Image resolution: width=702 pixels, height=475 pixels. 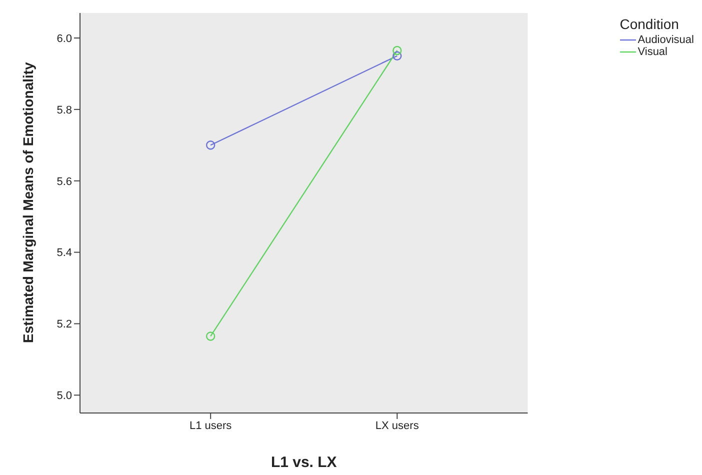 I want to click on y-tick-label: 5.0, so click(x=64, y=396).